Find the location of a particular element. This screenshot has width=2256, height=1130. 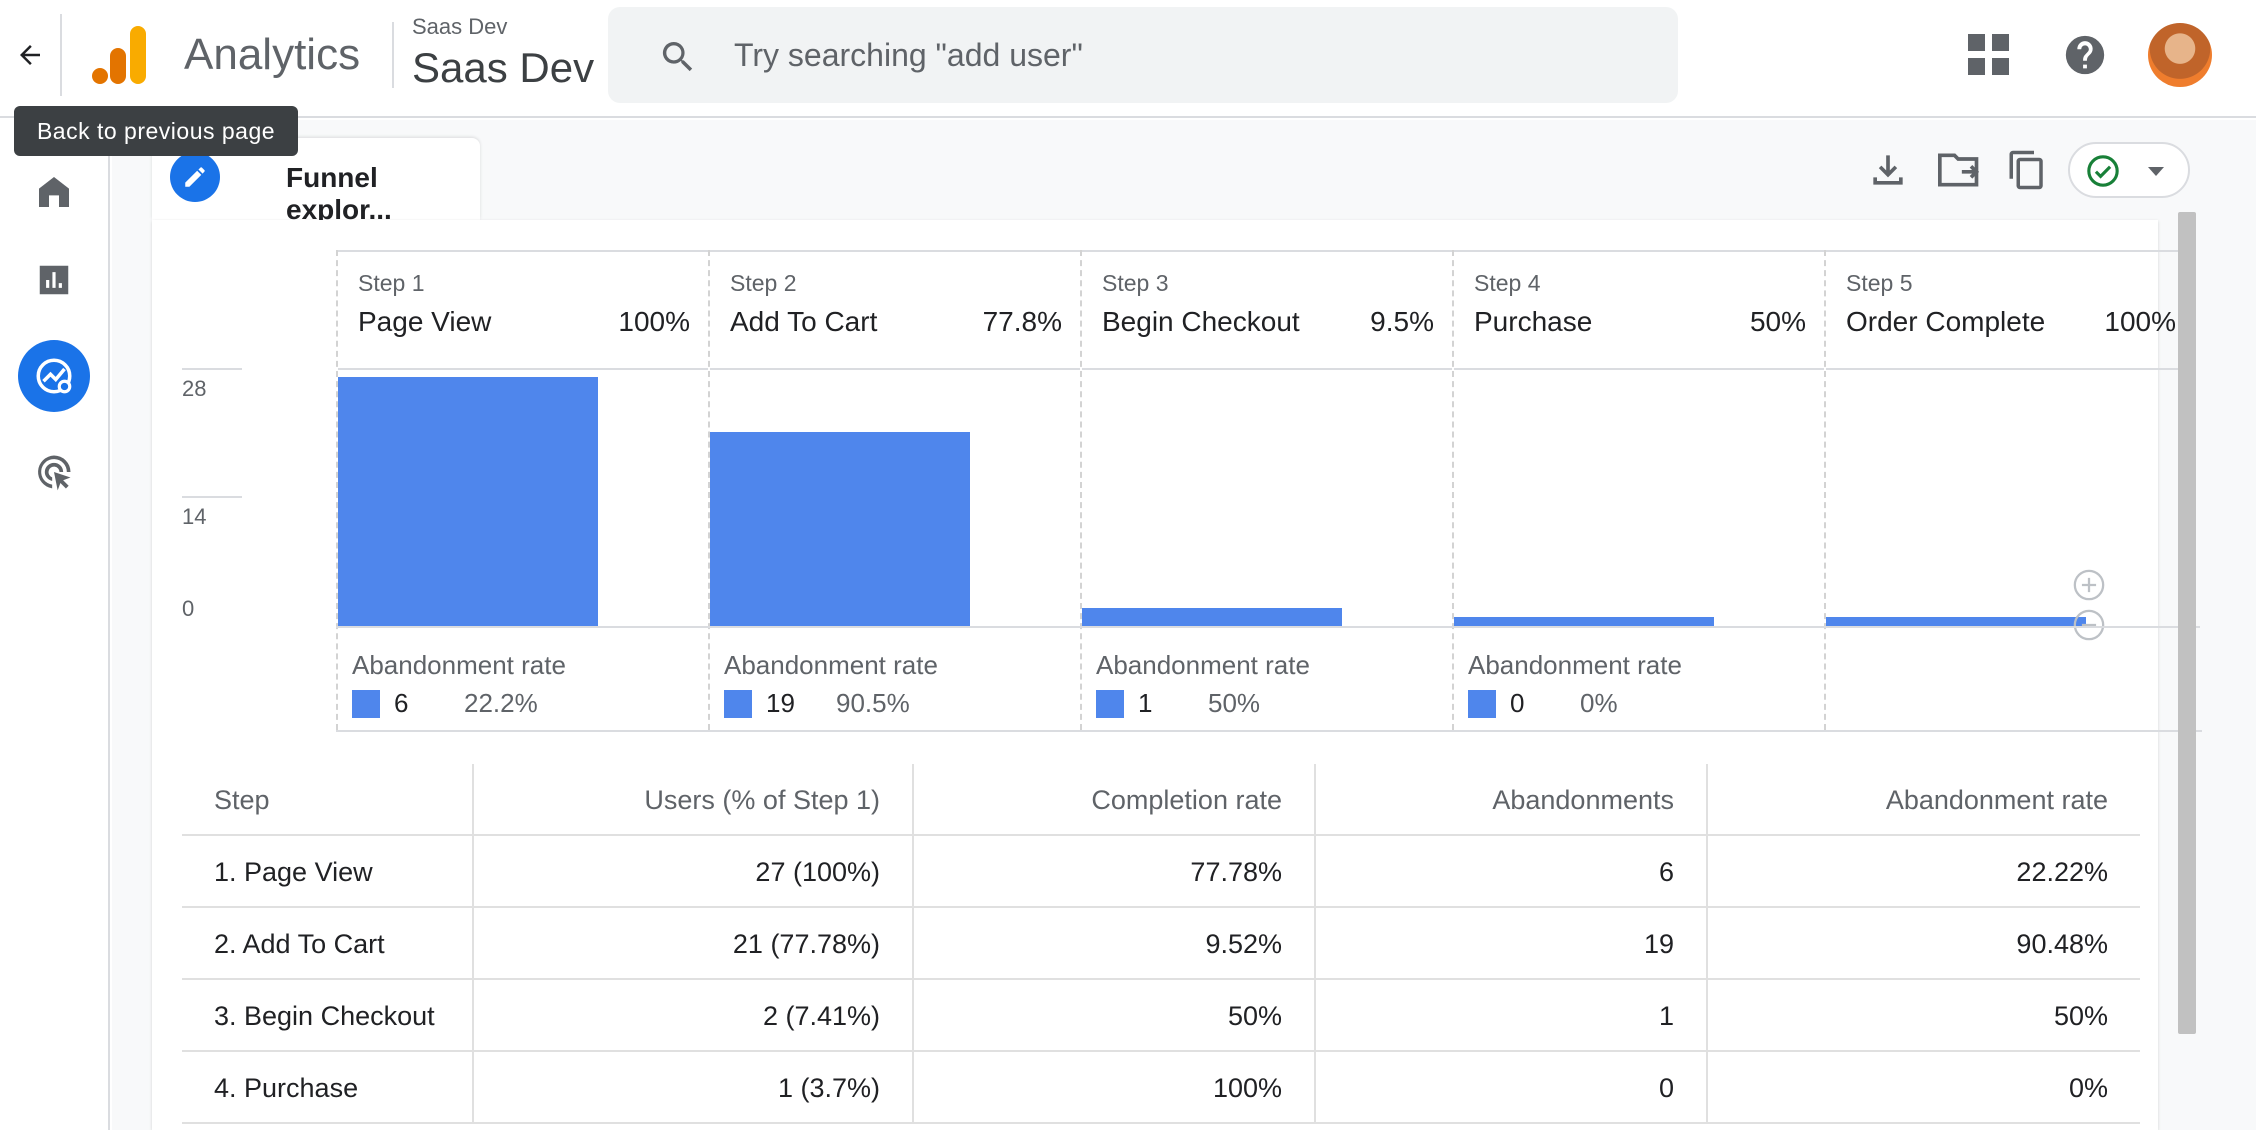

edit-pencil-icon is located at coordinates (195, 177).